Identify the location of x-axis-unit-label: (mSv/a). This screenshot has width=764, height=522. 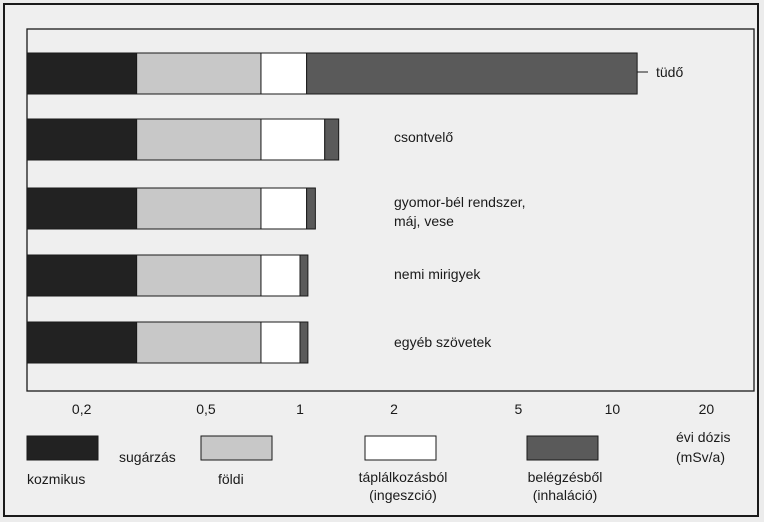
(700, 457).